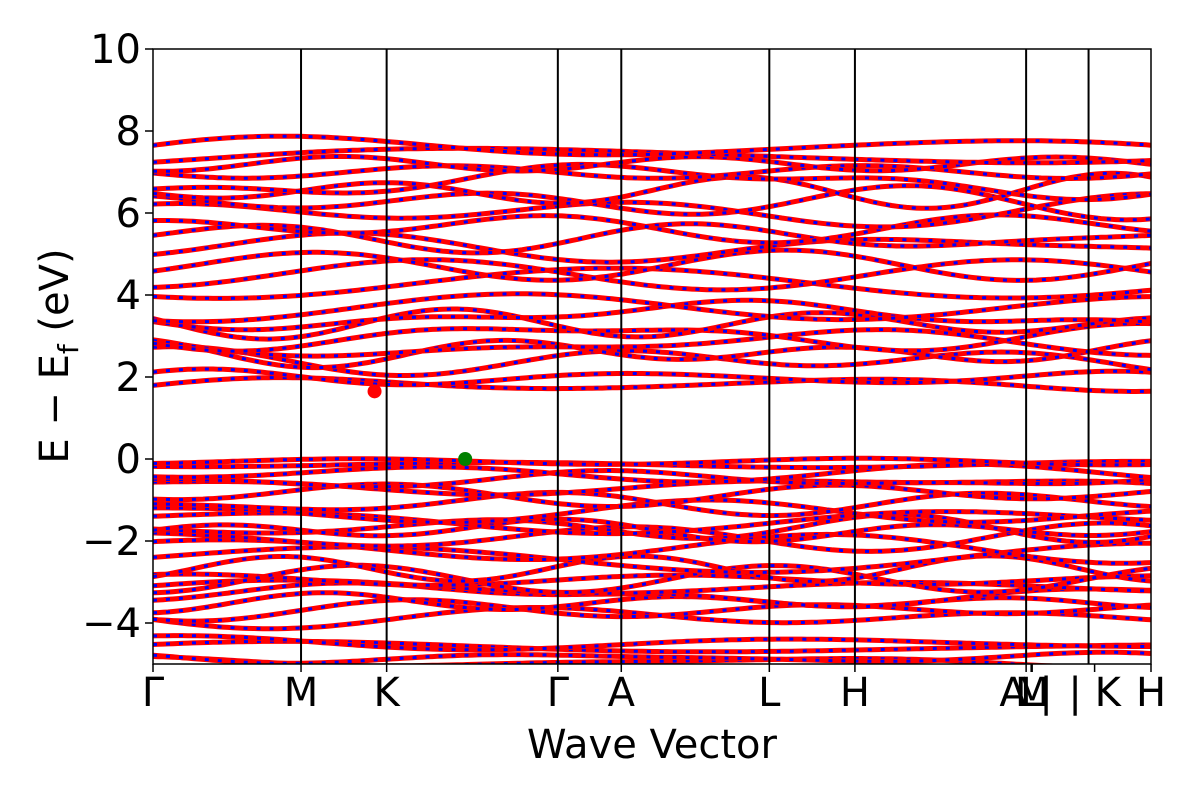 This screenshot has height=800, width=1200. What do you see at coordinates (128, 132) in the screenshot?
I see `y-tick-label-6: 8` at bounding box center [128, 132].